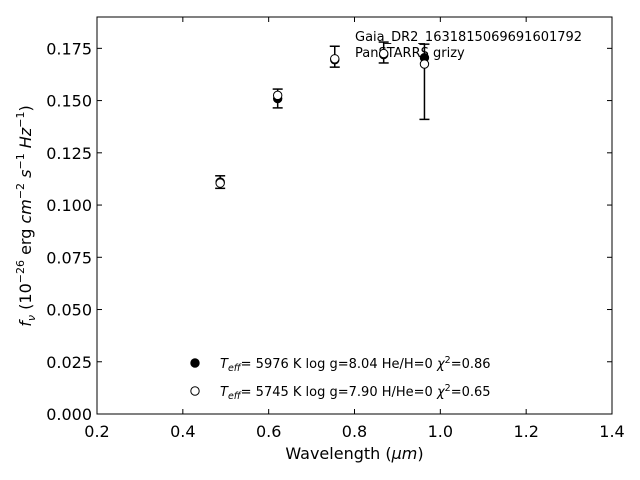  I want to click on annotation-source-id: Gaia_DR2_1631815069691601792, so click(468, 37).